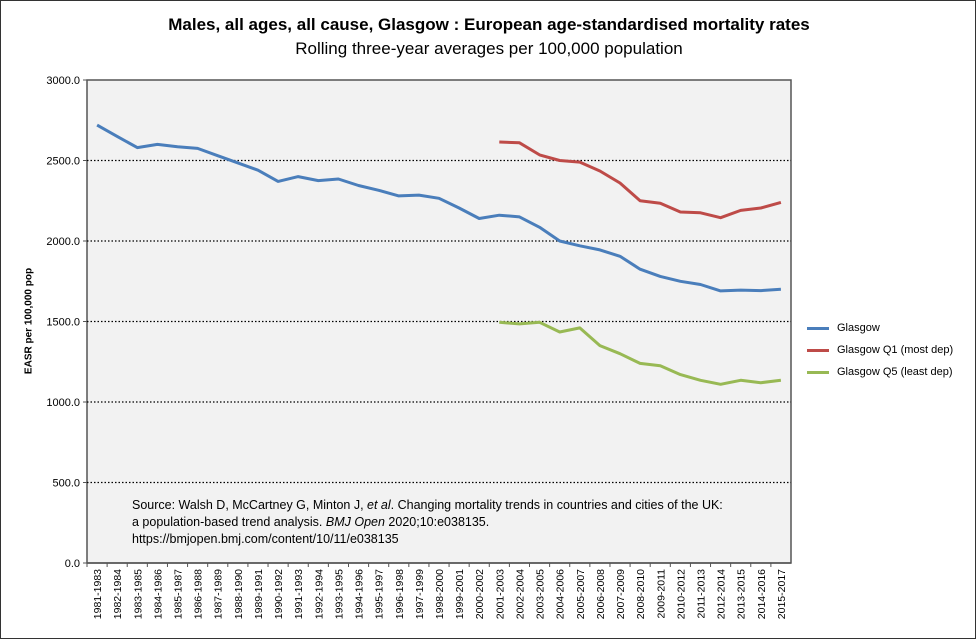  Describe the element at coordinates (661, 594) in the screenshot. I see `x-tick-label: 2009-2011` at that location.